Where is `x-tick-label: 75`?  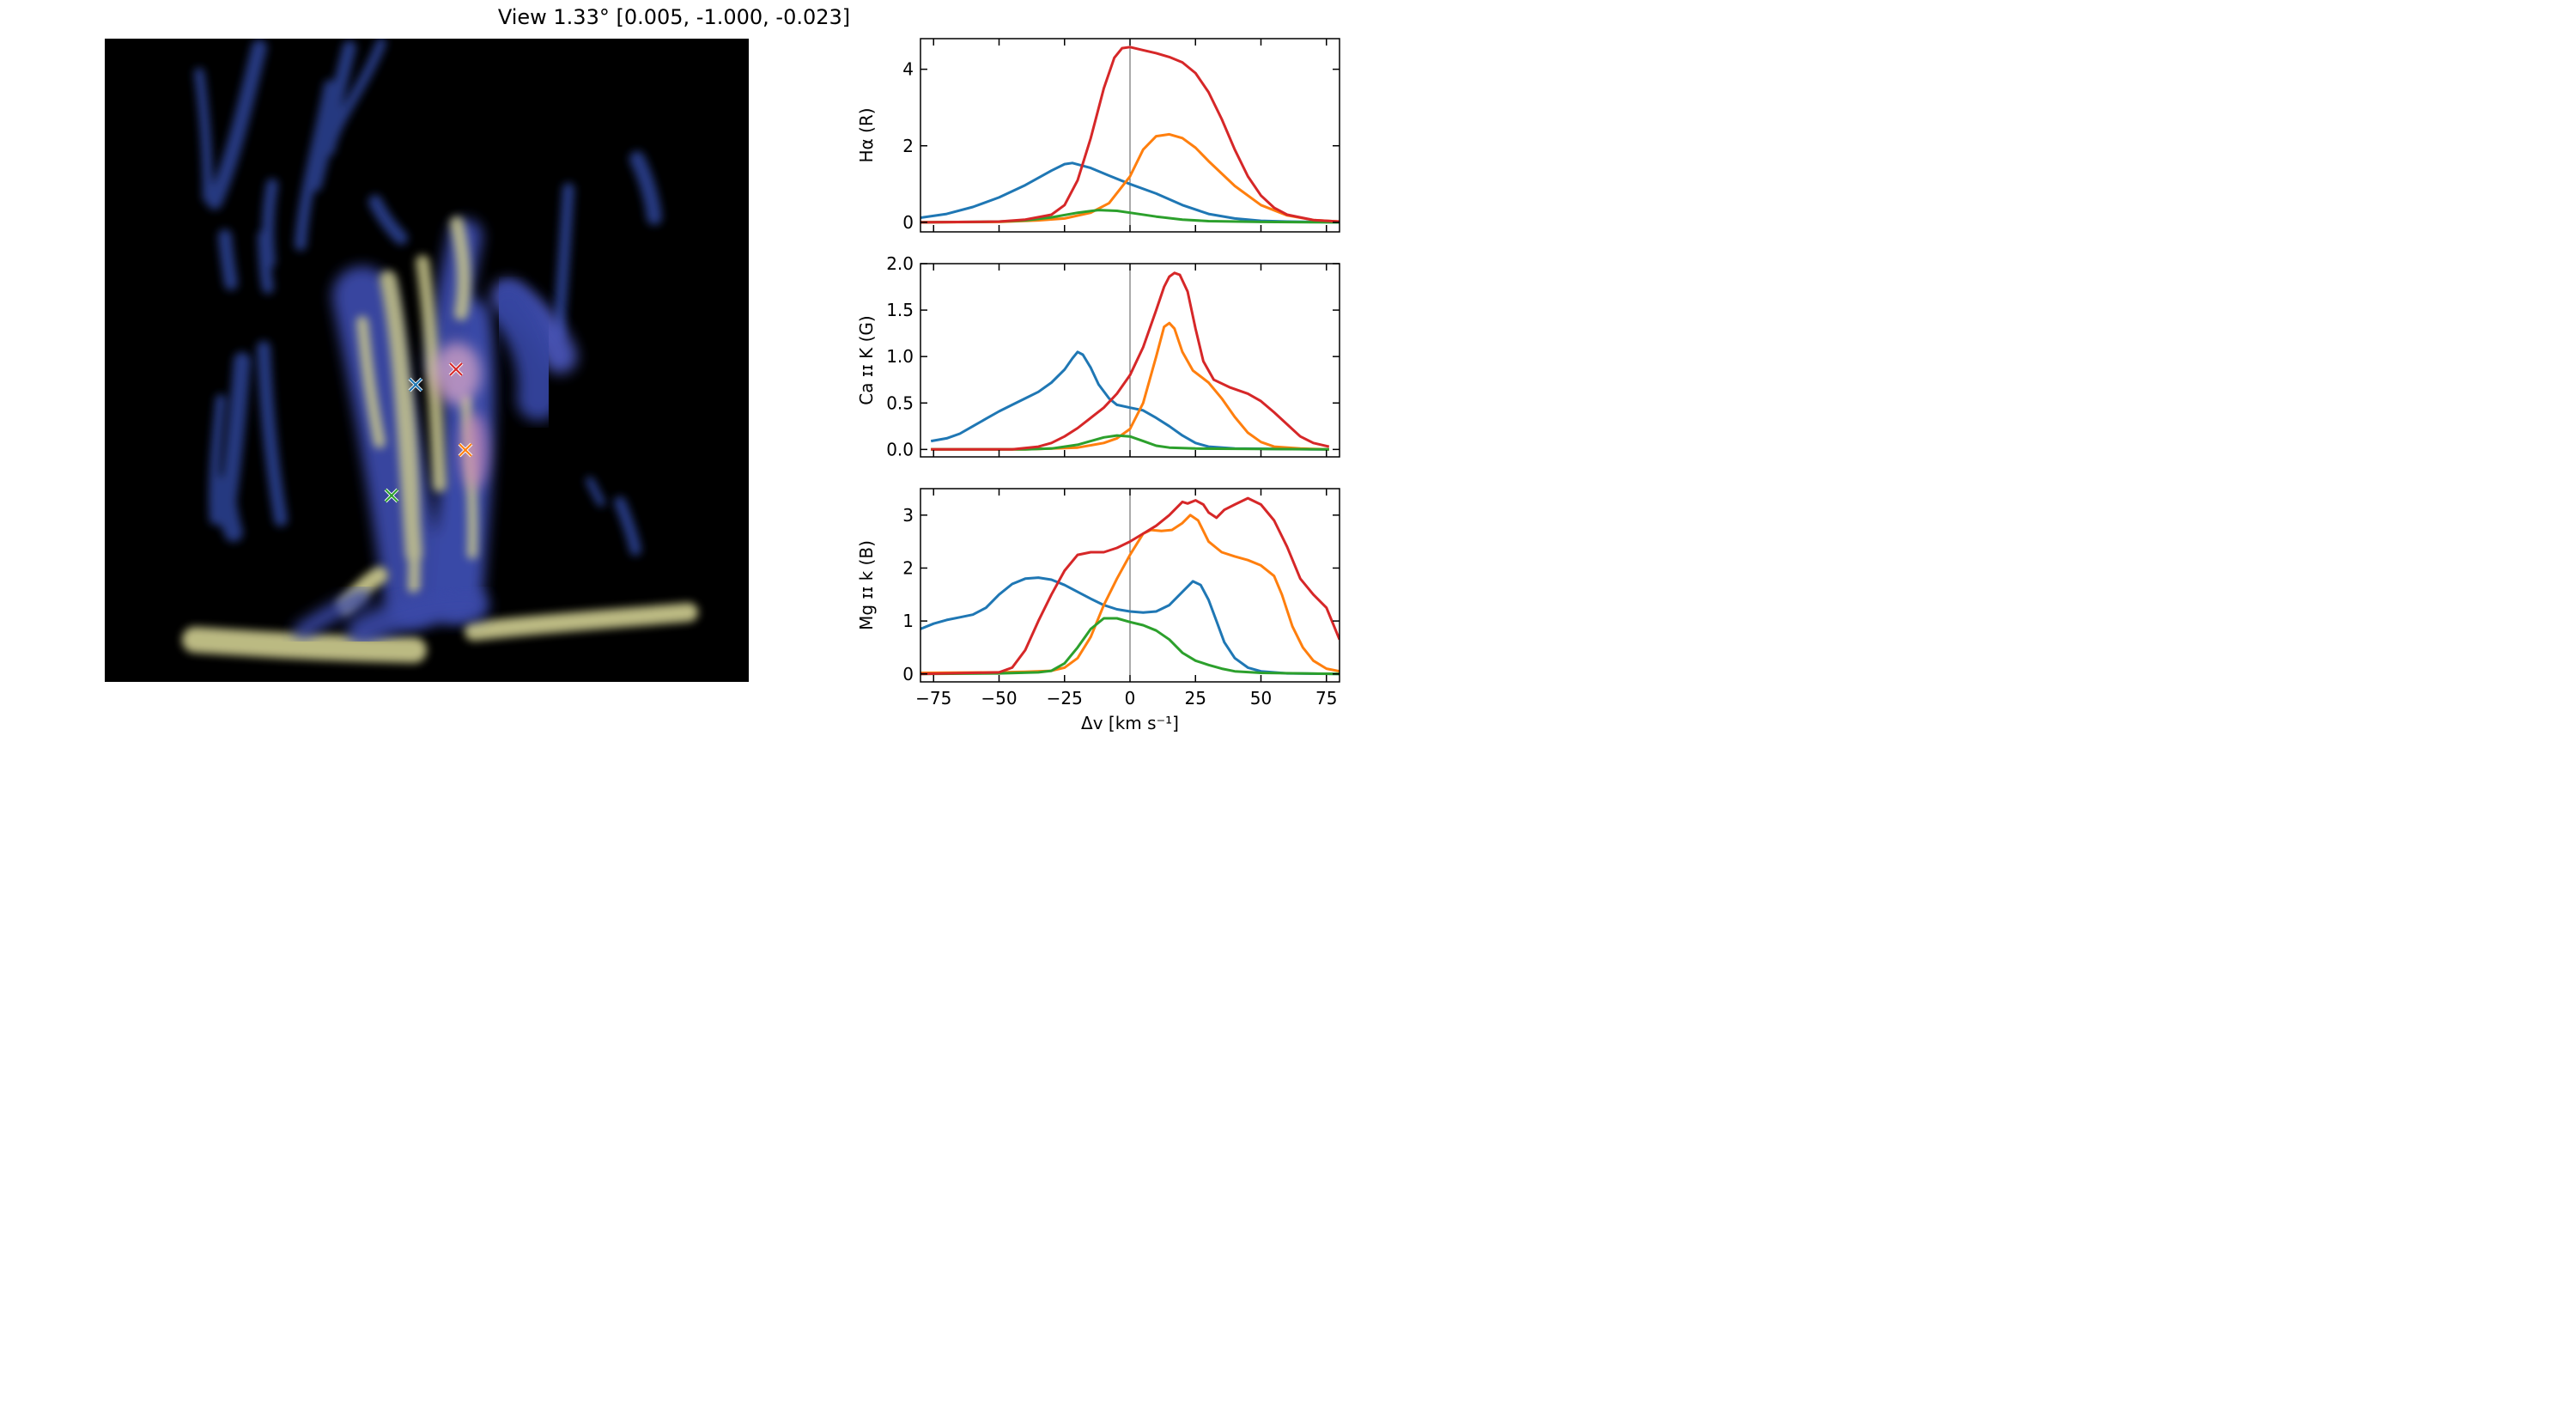
x-tick-label: 75 is located at coordinates (1326, 698).